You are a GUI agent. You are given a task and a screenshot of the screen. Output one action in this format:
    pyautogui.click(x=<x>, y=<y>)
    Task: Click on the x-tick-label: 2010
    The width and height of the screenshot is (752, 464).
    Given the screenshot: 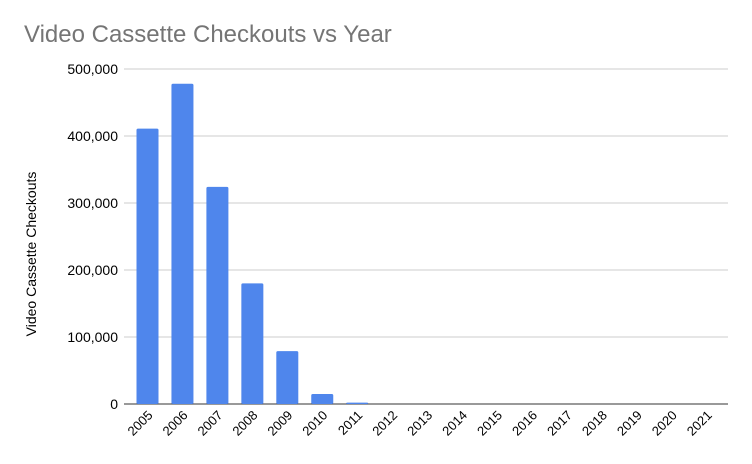 What is the action you would take?
    pyautogui.click(x=314, y=423)
    